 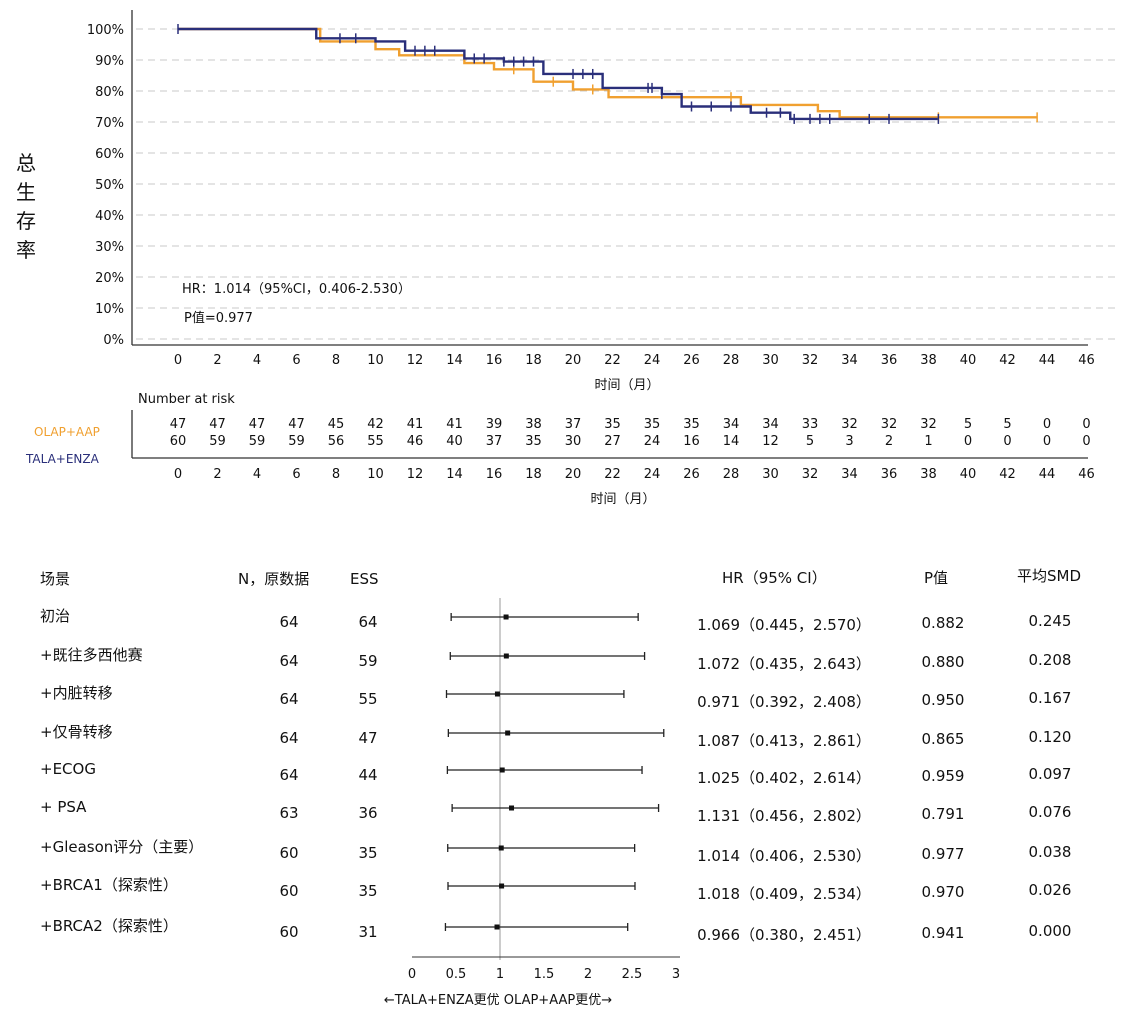 I want to click on row-p-value: 0.950, so click(x=943, y=700).